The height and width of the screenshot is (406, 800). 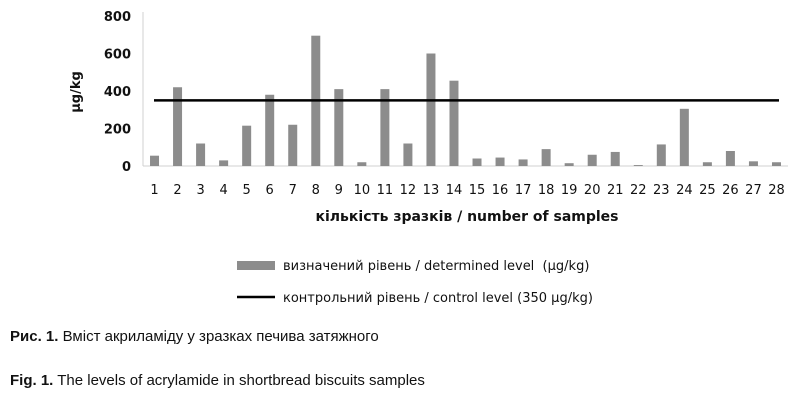 I want to click on x-tick-label: 12, so click(x=408, y=190).